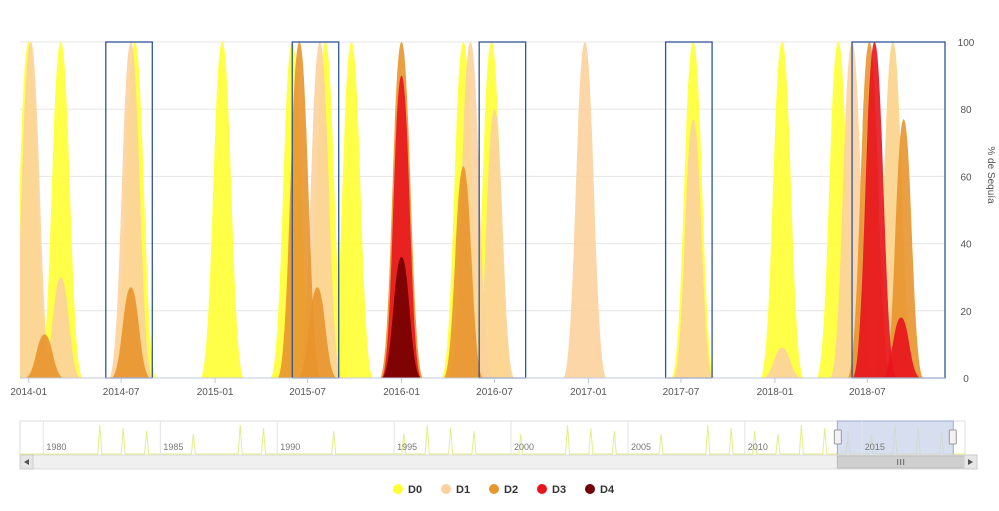  I want to click on y-tick-label: 80, so click(966, 110).